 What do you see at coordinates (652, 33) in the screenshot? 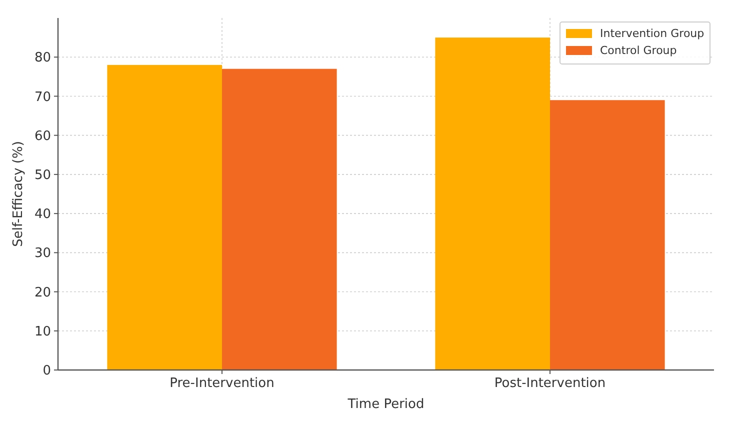
I see `legend-label: Intervention Group` at bounding box center [652, 33].